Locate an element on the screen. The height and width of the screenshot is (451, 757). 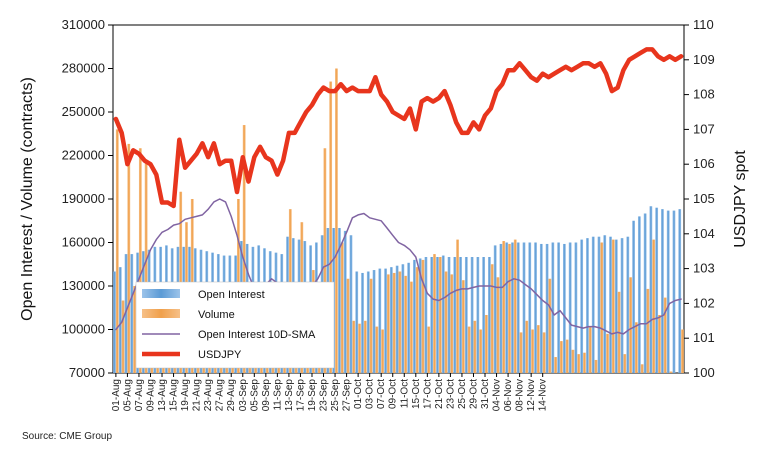
right-tick-label: 100 is located at coordinates (704, 372).